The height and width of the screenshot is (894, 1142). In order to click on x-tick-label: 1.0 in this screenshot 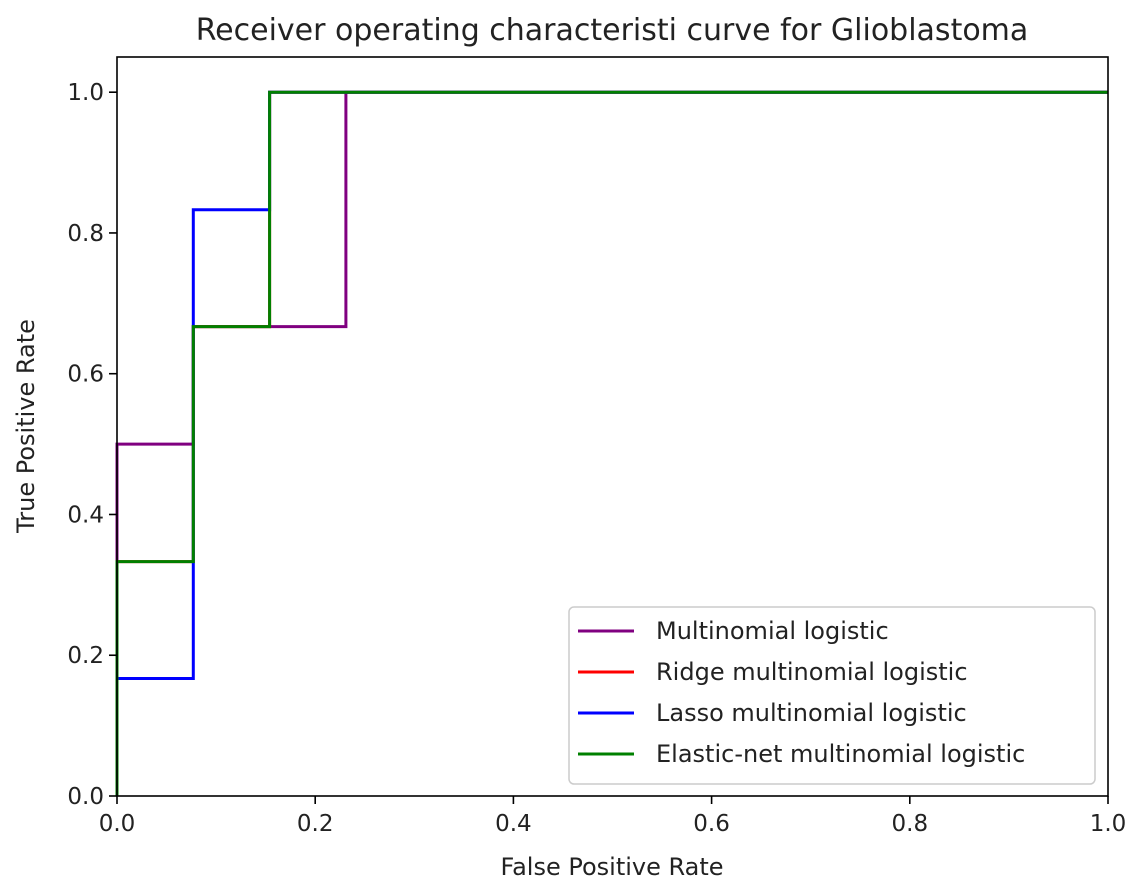, I will do `click(1108, 824)`.